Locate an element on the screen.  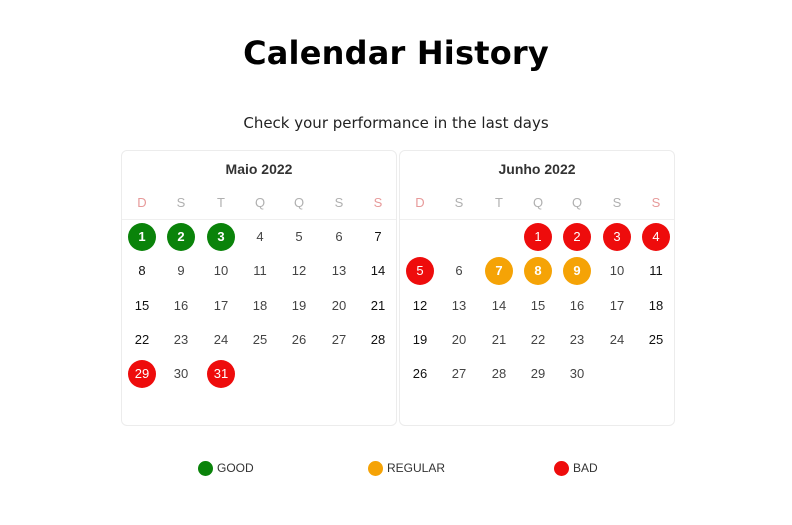
day-cell: 9 is located at coordinates (181, 270).